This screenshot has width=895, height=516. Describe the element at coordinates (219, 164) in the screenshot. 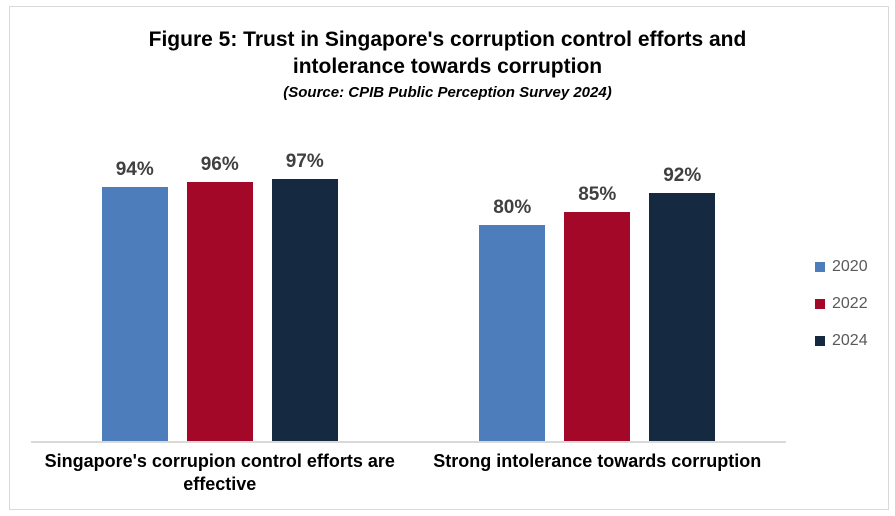

I see `bar-value-label: 96%` at that location.